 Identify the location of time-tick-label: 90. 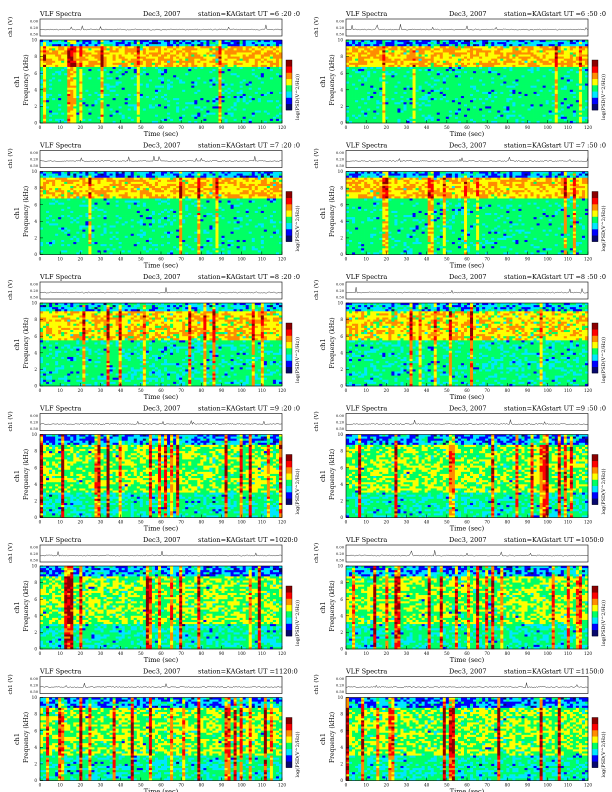
(222, 127).